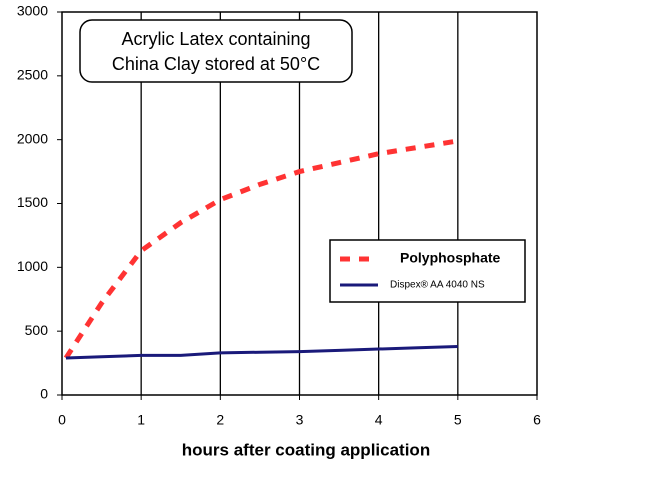  Describe the element at coordinates (458, 420) in the screenshot. I see `x-tick-label: 5` at that location.